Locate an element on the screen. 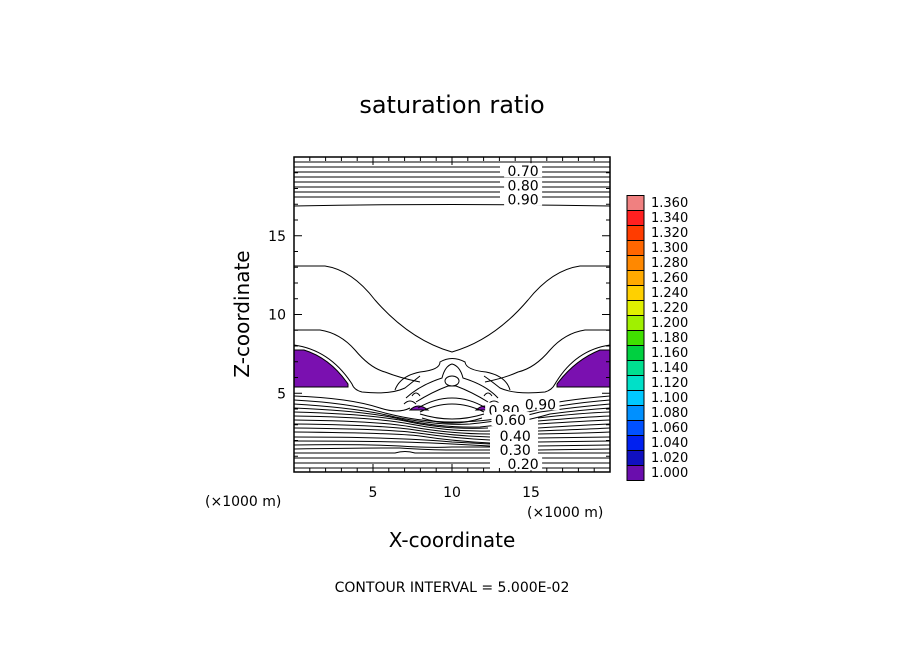 The height and width of the screenshot is (654, 904). x-tick-labels: 5 10 15 is located at coordinates (454, 493).